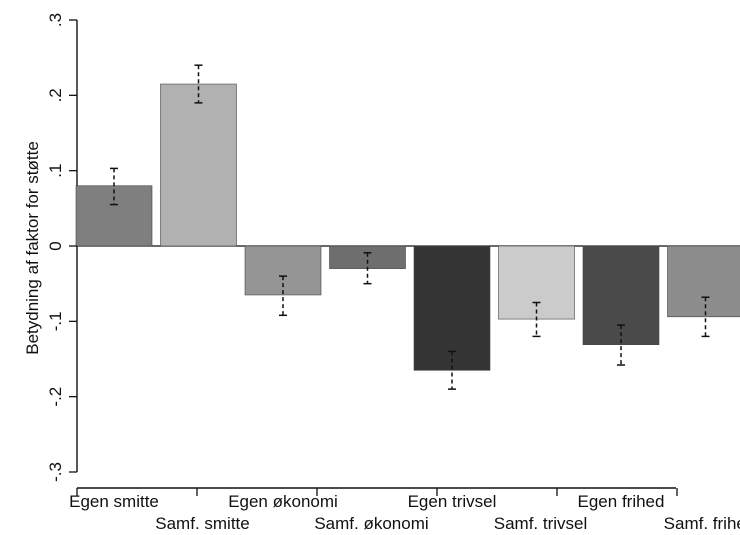 This screenshot has width=740, height=535. What do you see at coordinates (702, 523) in the screenshot?
I see `x-category-label: Samf. frihed` at bounding box center [702, 523].